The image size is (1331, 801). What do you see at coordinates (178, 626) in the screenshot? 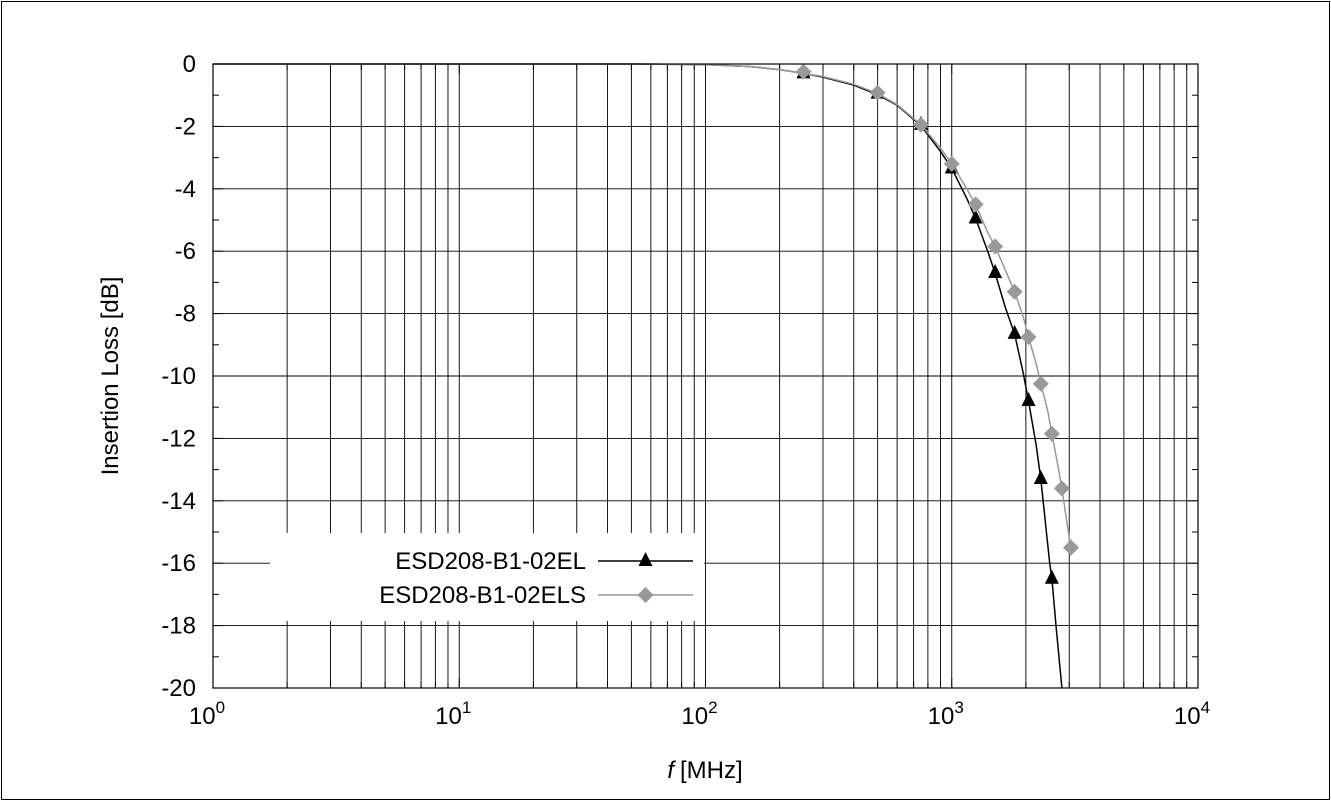
I see `y-tick-label: -18` at bounding box center [178, 626].